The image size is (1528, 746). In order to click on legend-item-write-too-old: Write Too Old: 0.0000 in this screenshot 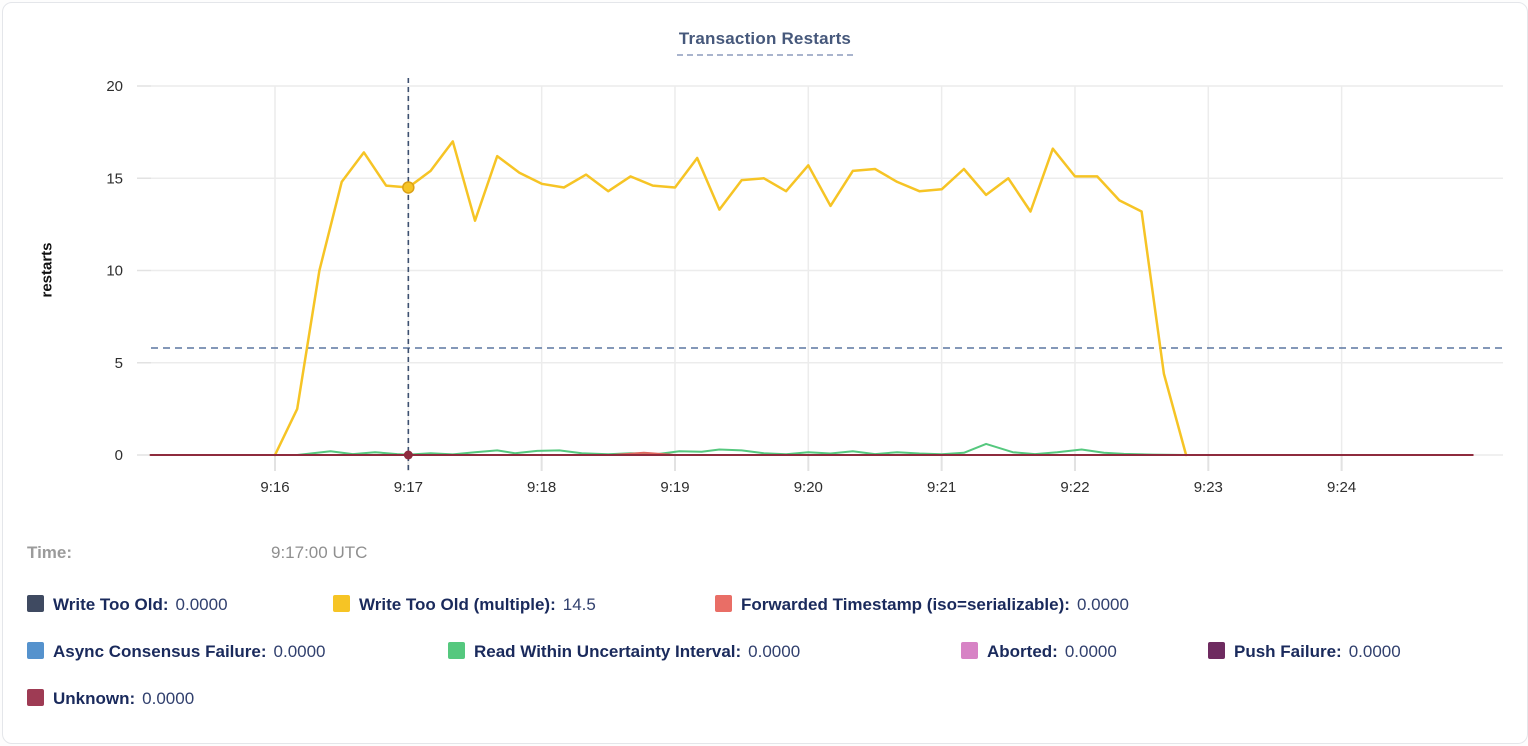, I will do `click(127, 608)`.